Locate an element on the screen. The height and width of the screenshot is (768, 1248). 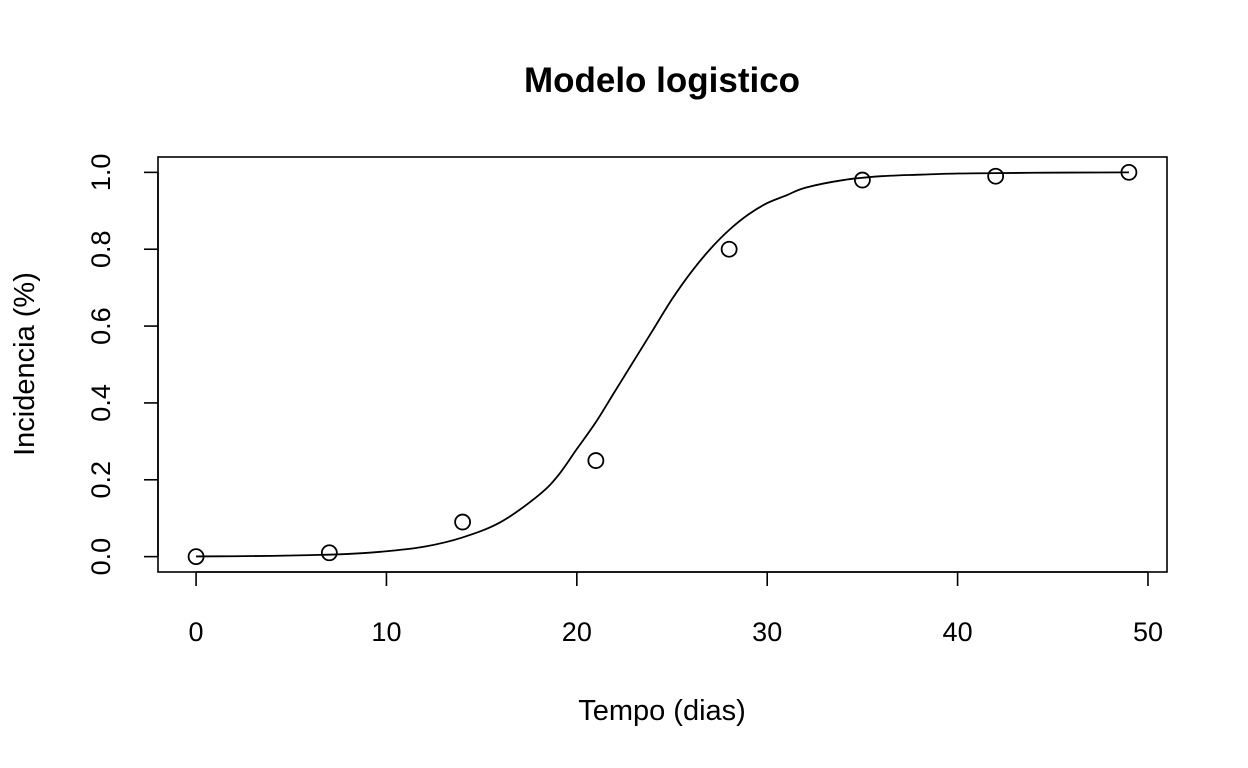
y-tick-label: 0.6 is located at coordinates (101, 326).